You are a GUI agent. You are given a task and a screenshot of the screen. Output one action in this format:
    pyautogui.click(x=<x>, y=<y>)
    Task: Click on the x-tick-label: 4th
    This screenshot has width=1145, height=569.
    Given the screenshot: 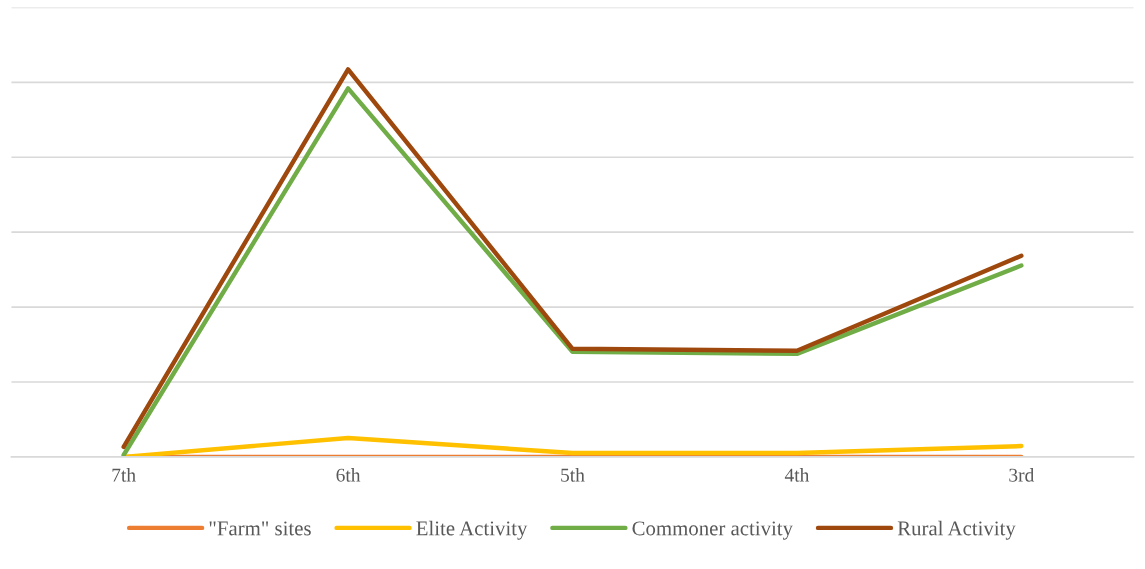 What is the action you would take?
    pyautogui.click(x=797, y=475)
    